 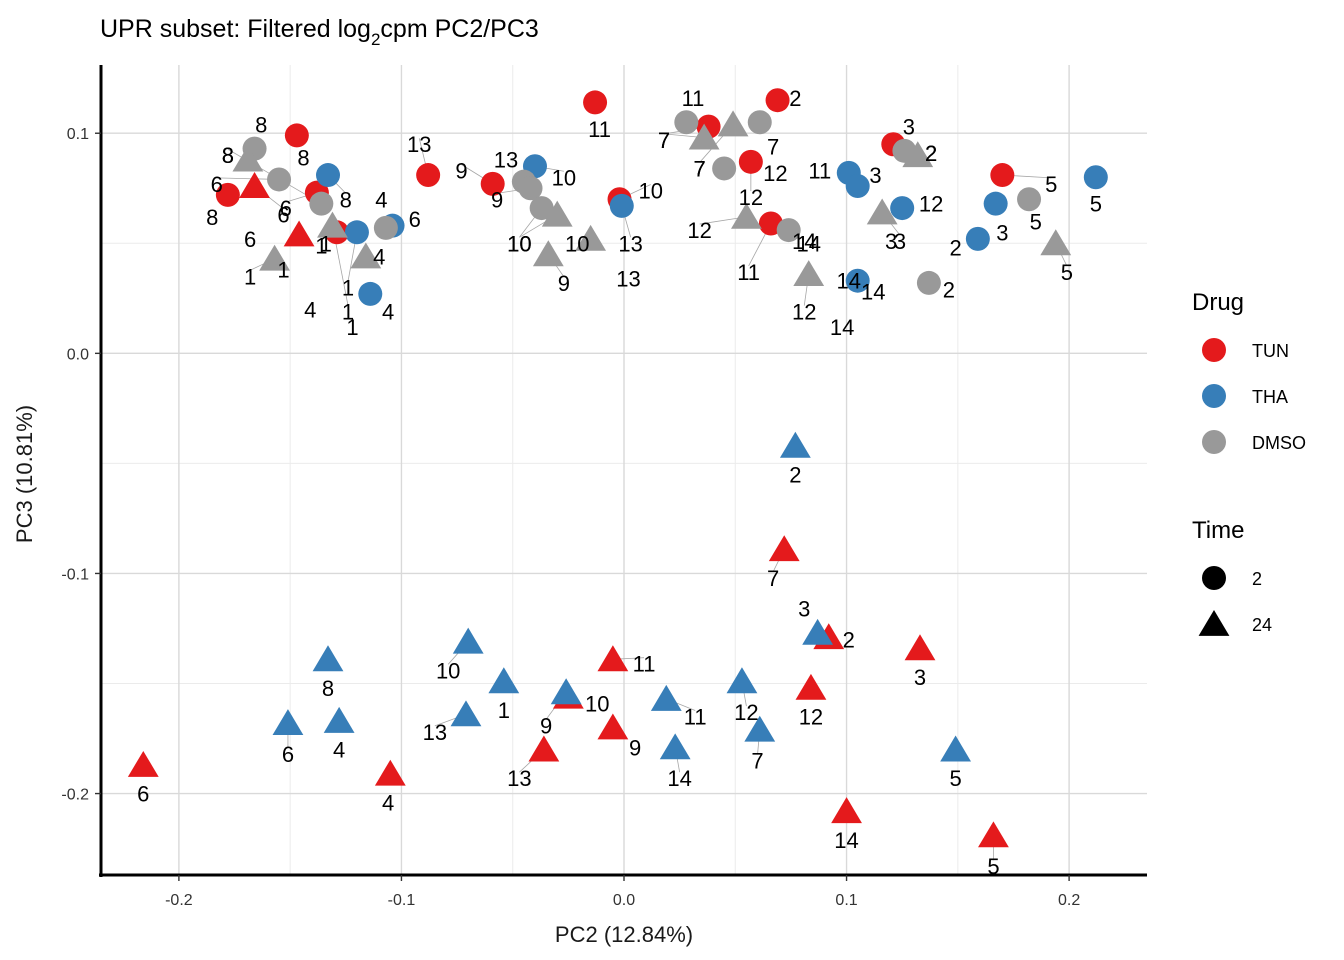 What do you see at coordinates (448, 670) in the screenshot?
I see `point-label: 10` at bounding box center [448, 670].